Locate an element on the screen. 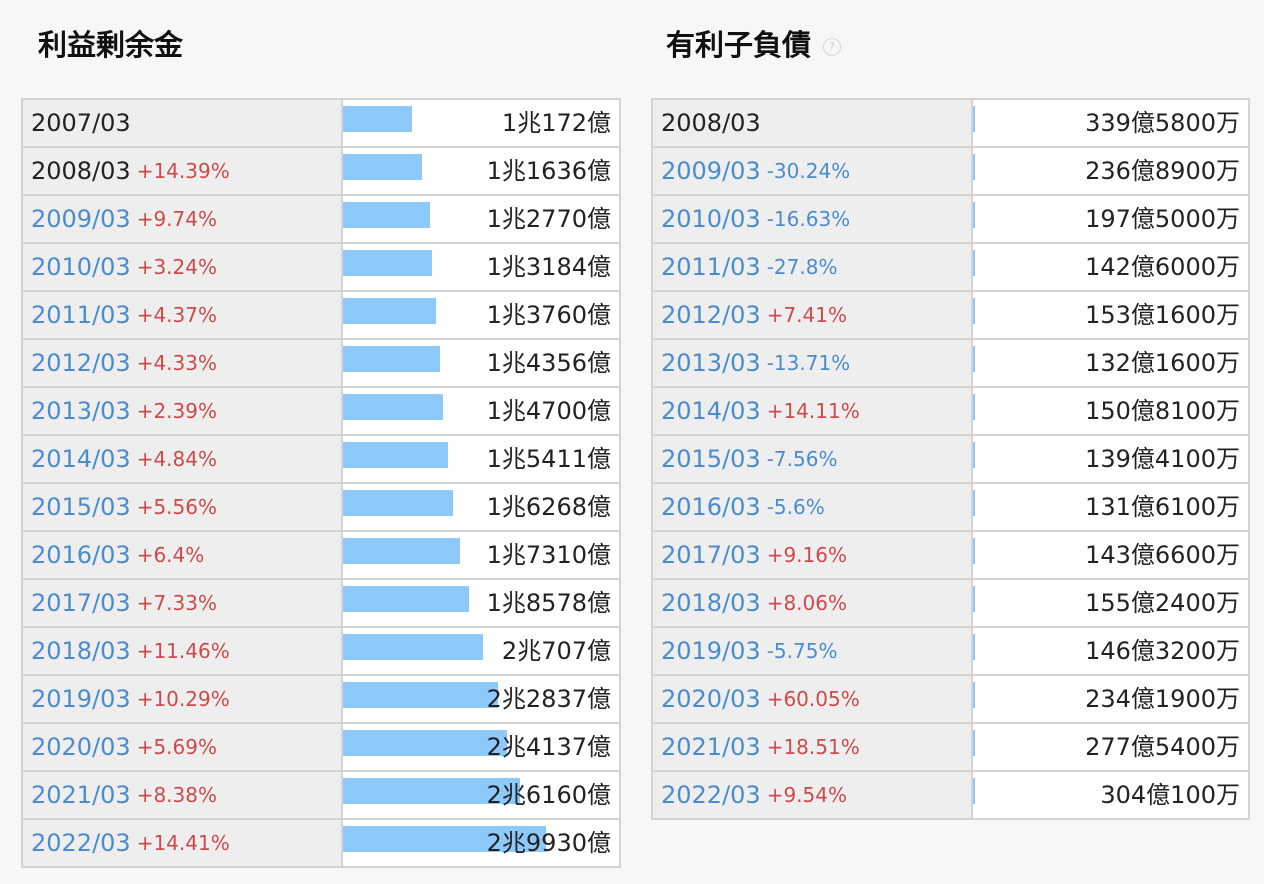  value-text: 339億5800万 is located at coordinates (1162, 123).